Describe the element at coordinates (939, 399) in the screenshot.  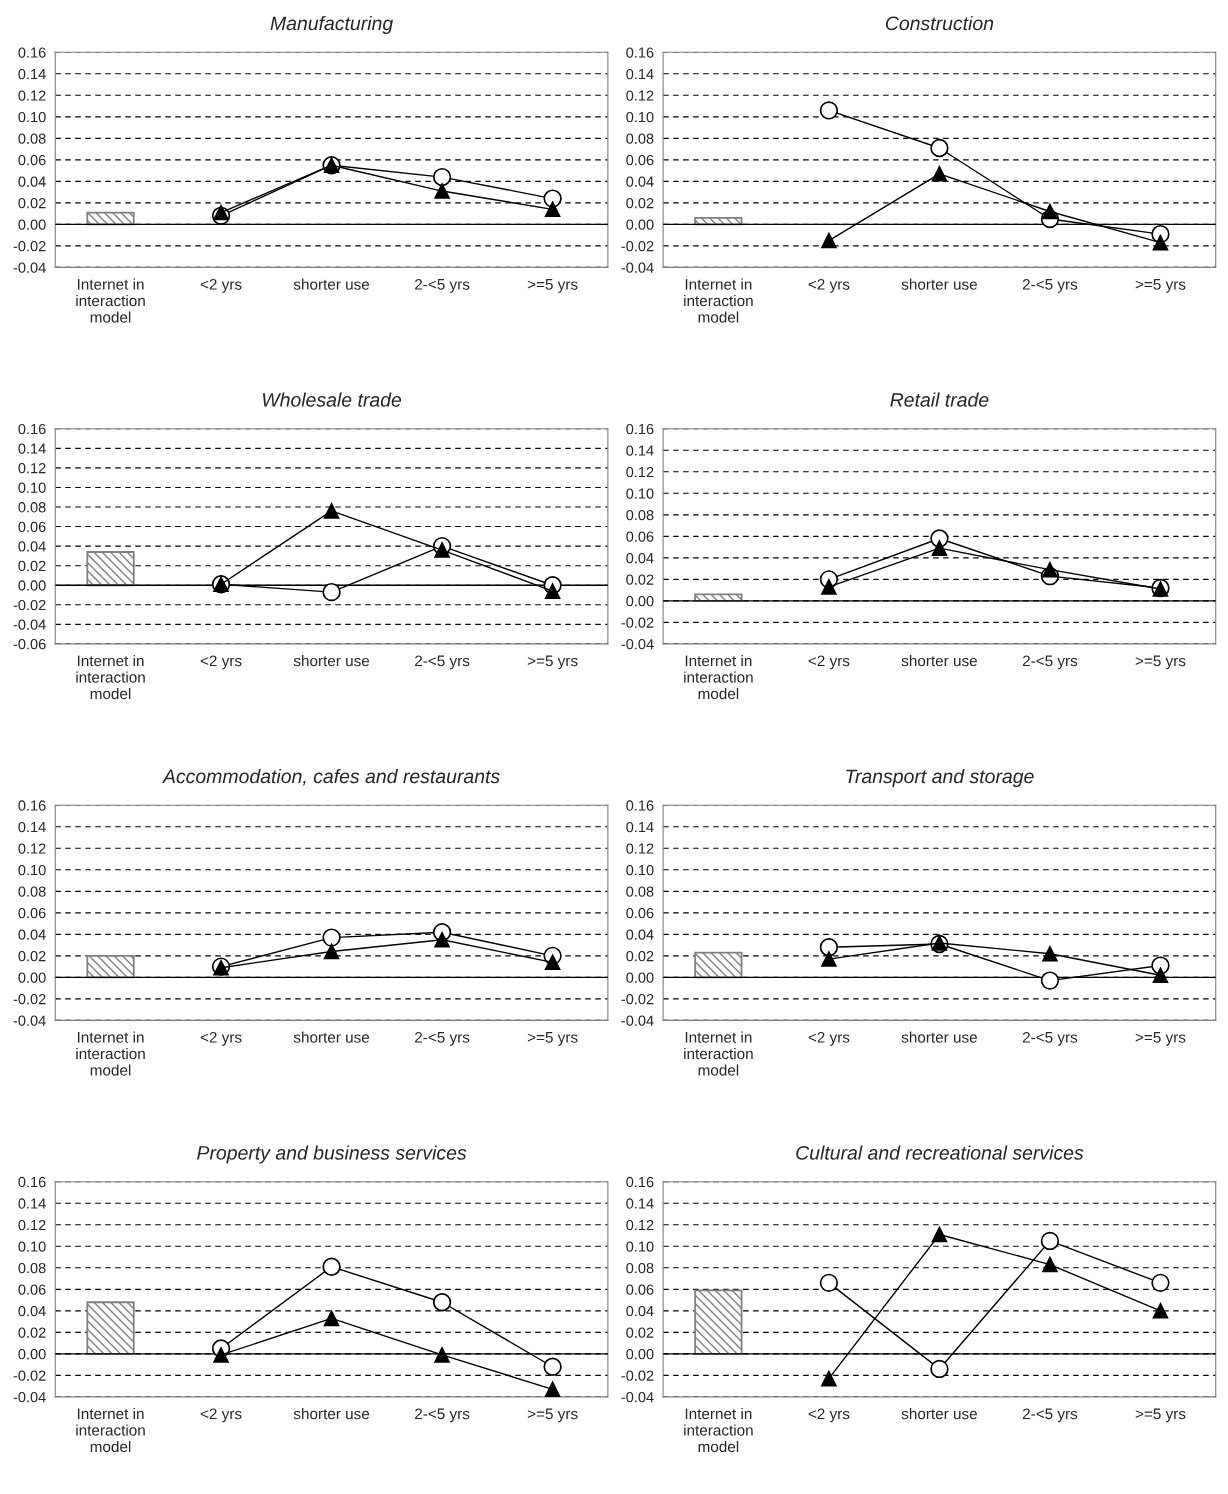
I see `chart-title: Retail trade` at that location.